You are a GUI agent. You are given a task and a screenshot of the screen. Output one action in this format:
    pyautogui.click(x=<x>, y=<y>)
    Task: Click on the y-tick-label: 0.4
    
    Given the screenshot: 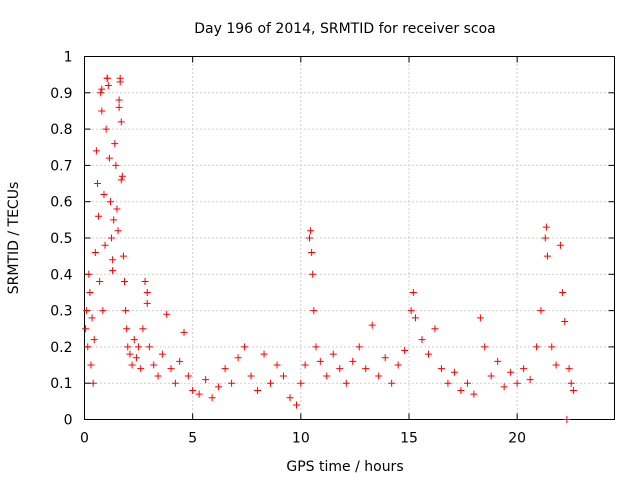 What is the action you would take?
    pyautogui.click(x=61, y=275)
    